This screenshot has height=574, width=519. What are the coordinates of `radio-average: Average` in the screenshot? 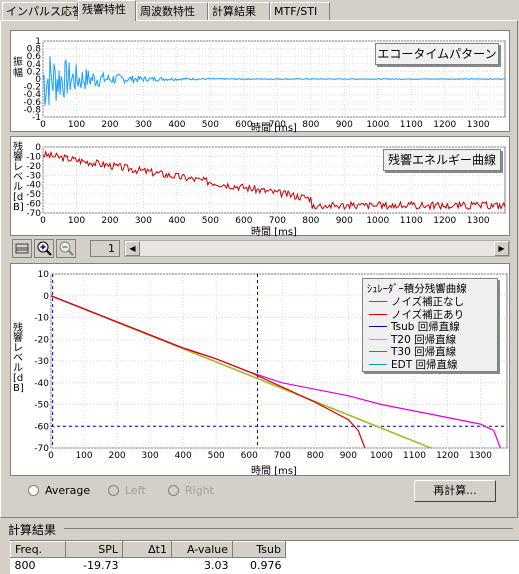 It's located at (59, 491).